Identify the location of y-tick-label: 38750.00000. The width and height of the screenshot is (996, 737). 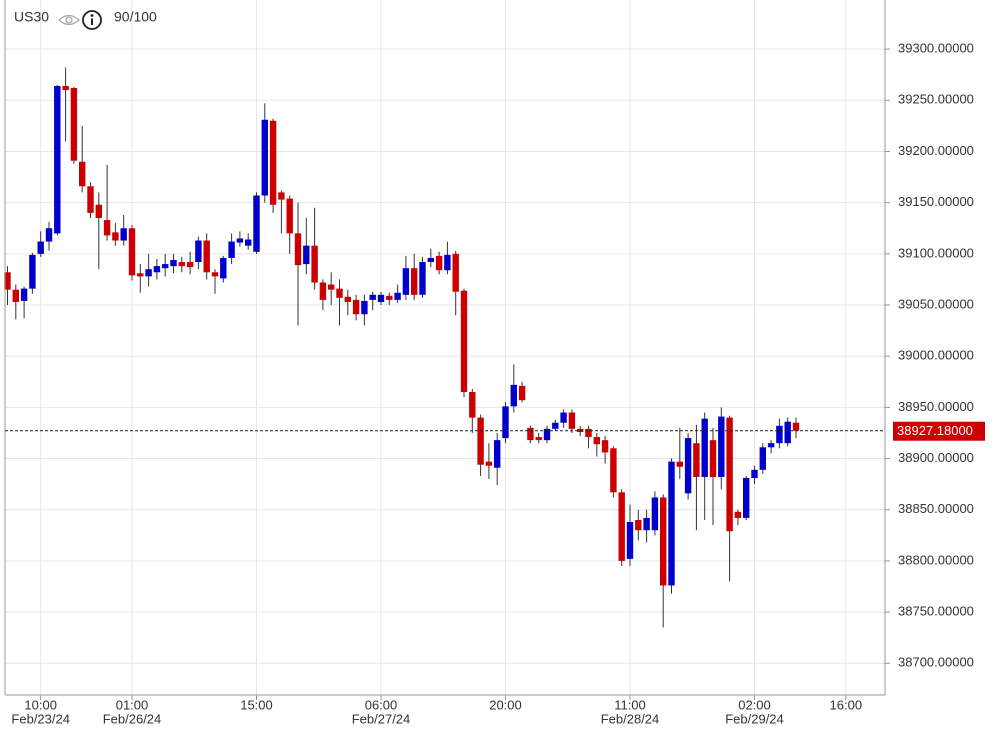
(936, 611).